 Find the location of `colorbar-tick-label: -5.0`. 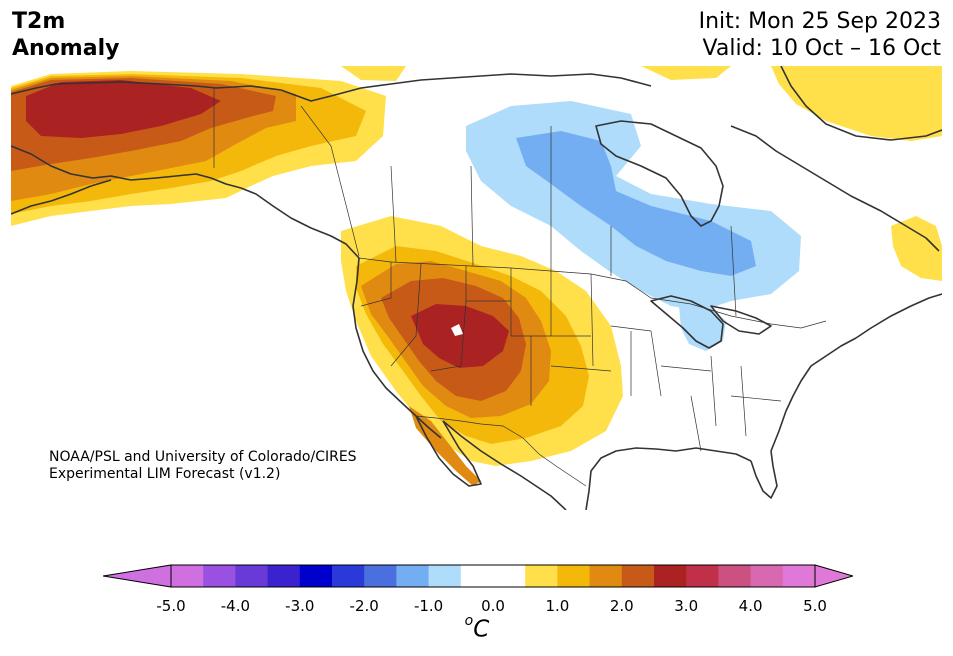

colorbar-tick-label: -5.0 is located at coordinates (171, 606).